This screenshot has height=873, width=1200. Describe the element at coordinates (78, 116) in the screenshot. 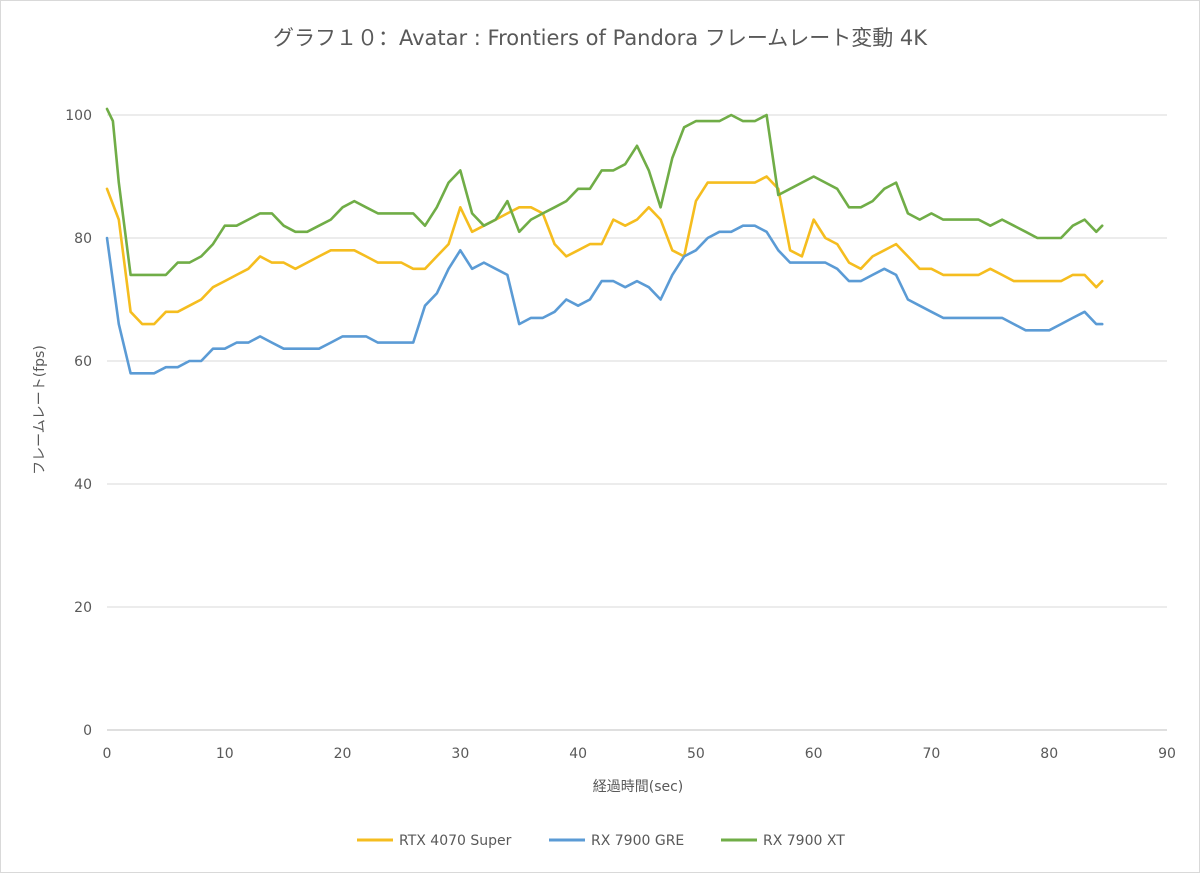

I see `y-tick-label: 100` at that location.